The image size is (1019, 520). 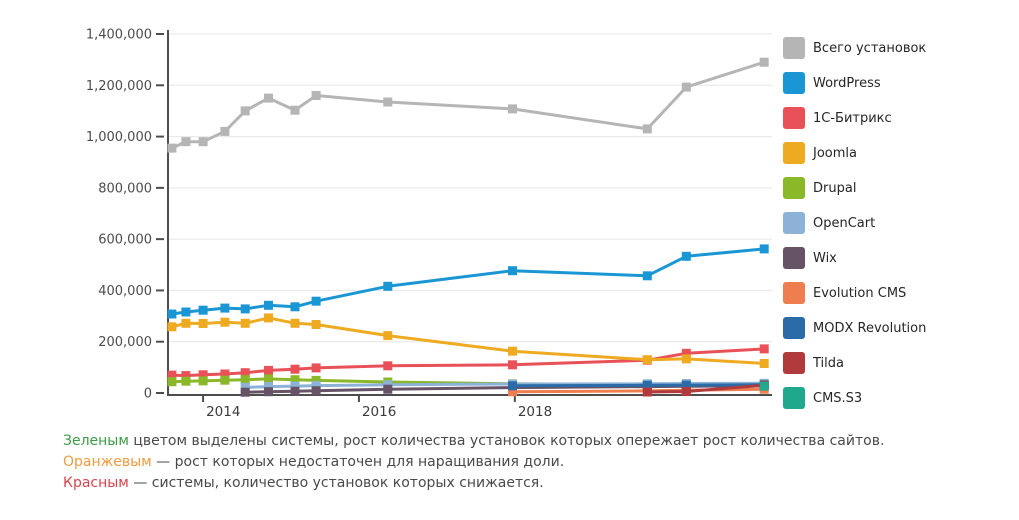 What do you see at coordinates (854, 83) in the screenshot?
I see `legend-item-wordpress: WordPress` at bounding box center [854, 83].